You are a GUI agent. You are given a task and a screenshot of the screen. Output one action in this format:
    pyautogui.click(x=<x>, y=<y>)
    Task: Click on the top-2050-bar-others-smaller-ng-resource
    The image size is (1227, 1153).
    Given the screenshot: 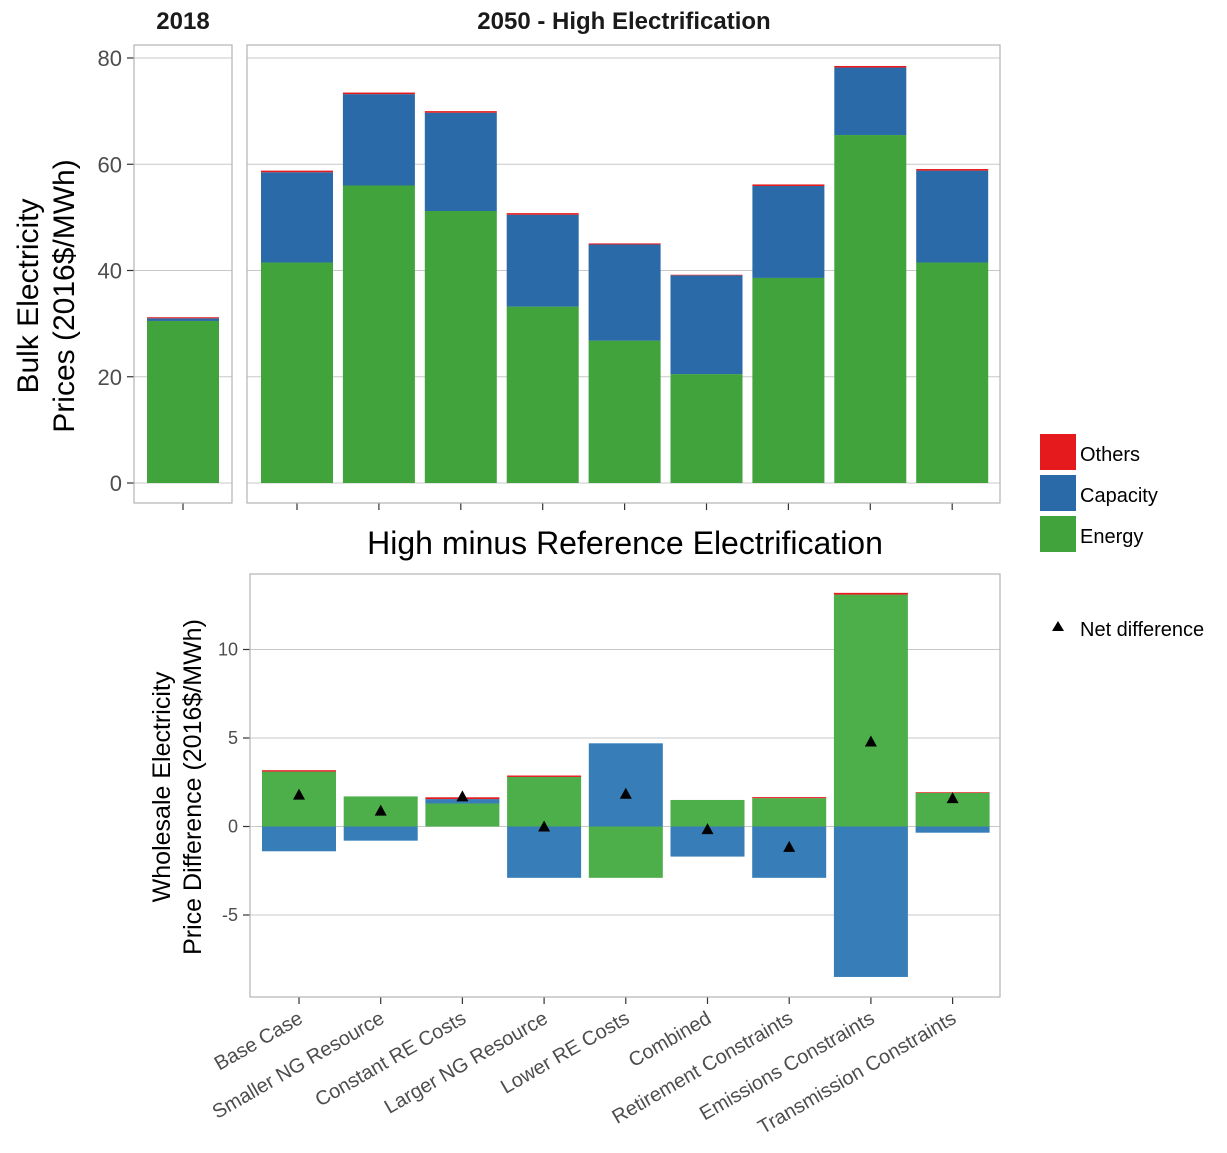 What is the action you would take?
    pyautogui.click(x=378, y=93)
    